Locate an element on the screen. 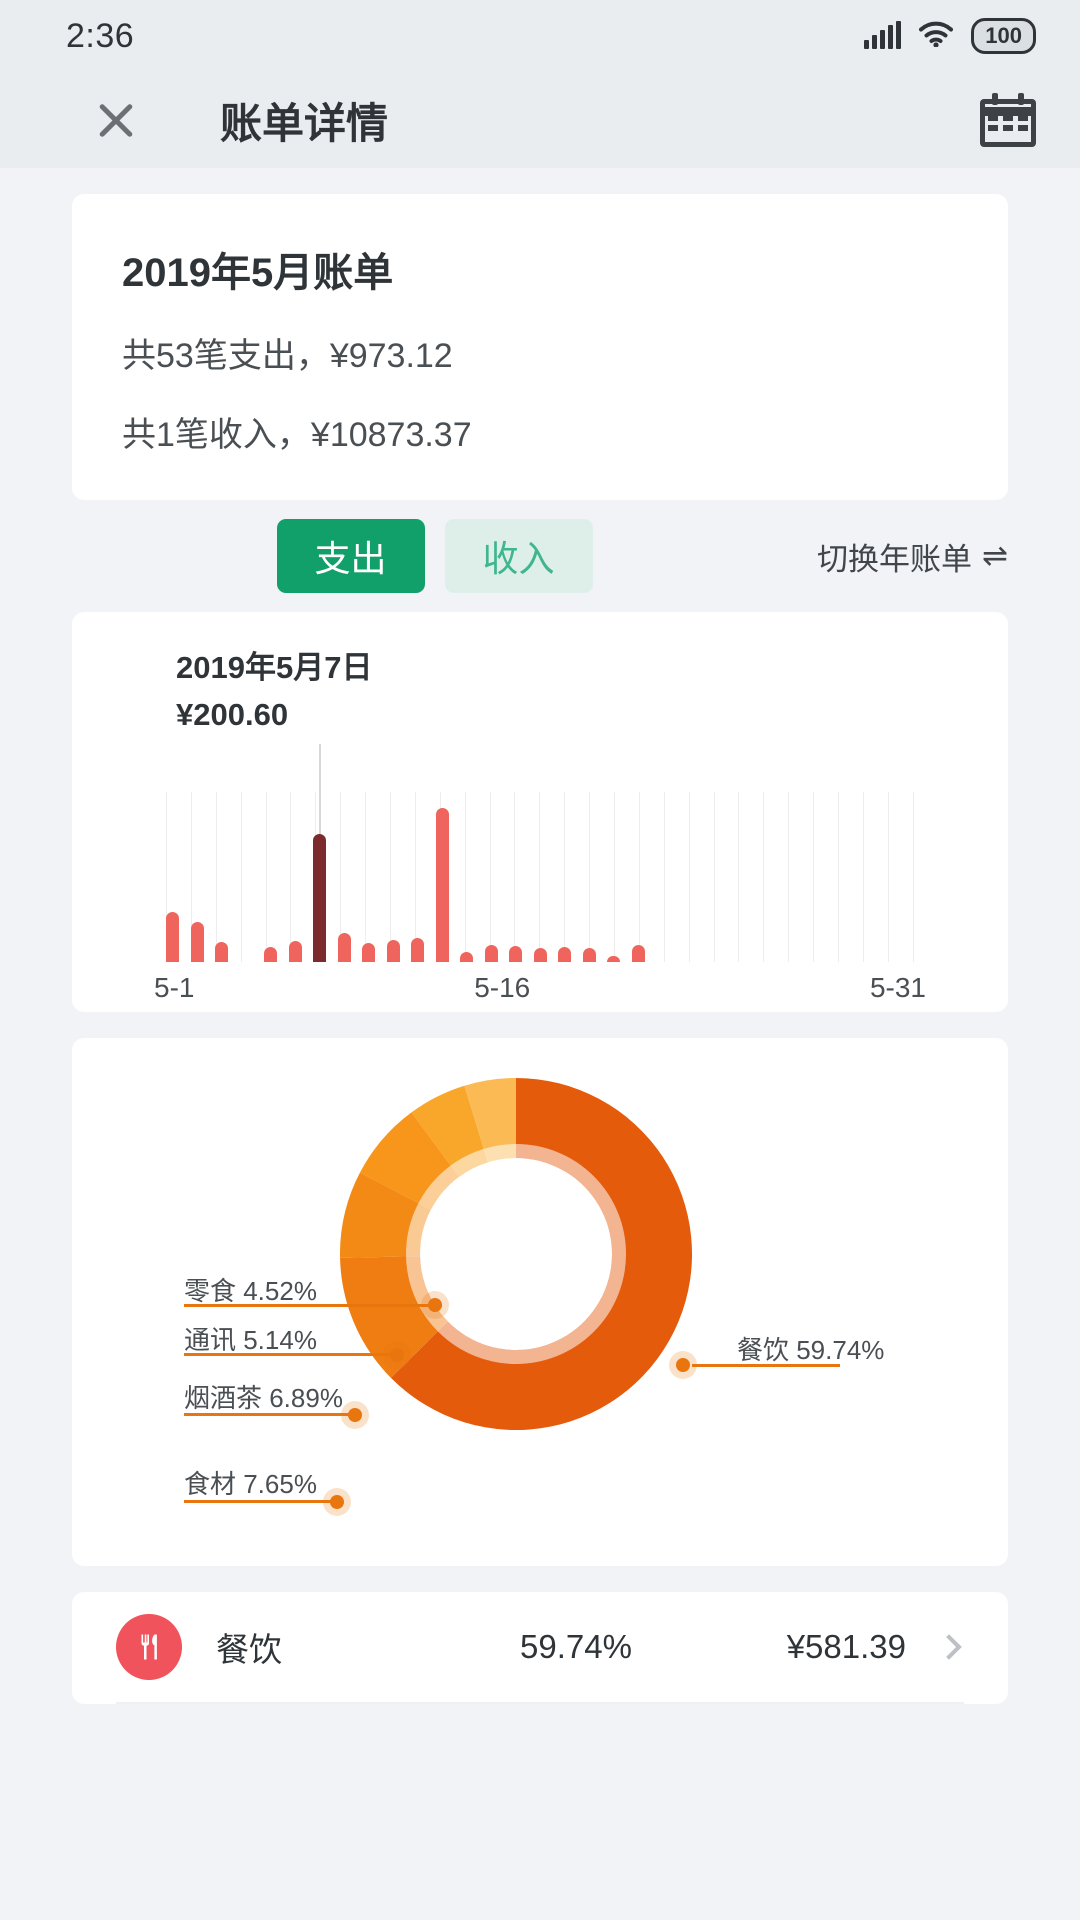 The image size is (1080, 1920). swap-arrows-icon: ⇌ is located at coordinates (995, 555).